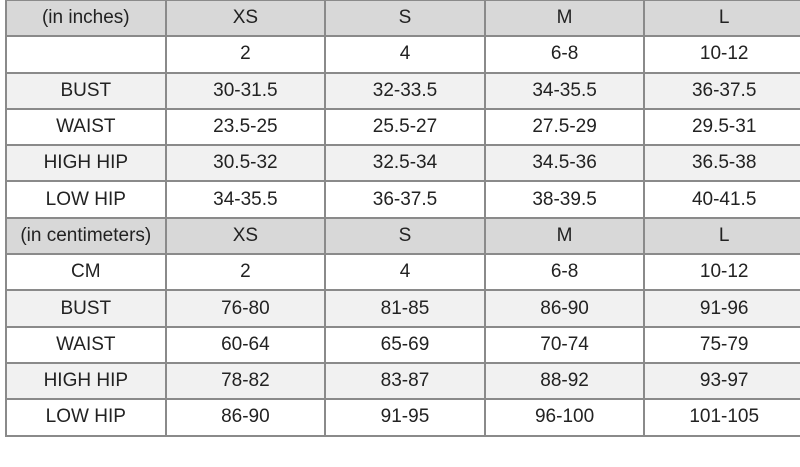  What do you see at coordinates (564, 127) in the screenshot?
I see `measurement-value: 27.5-29` at bounding box center [564, 127].